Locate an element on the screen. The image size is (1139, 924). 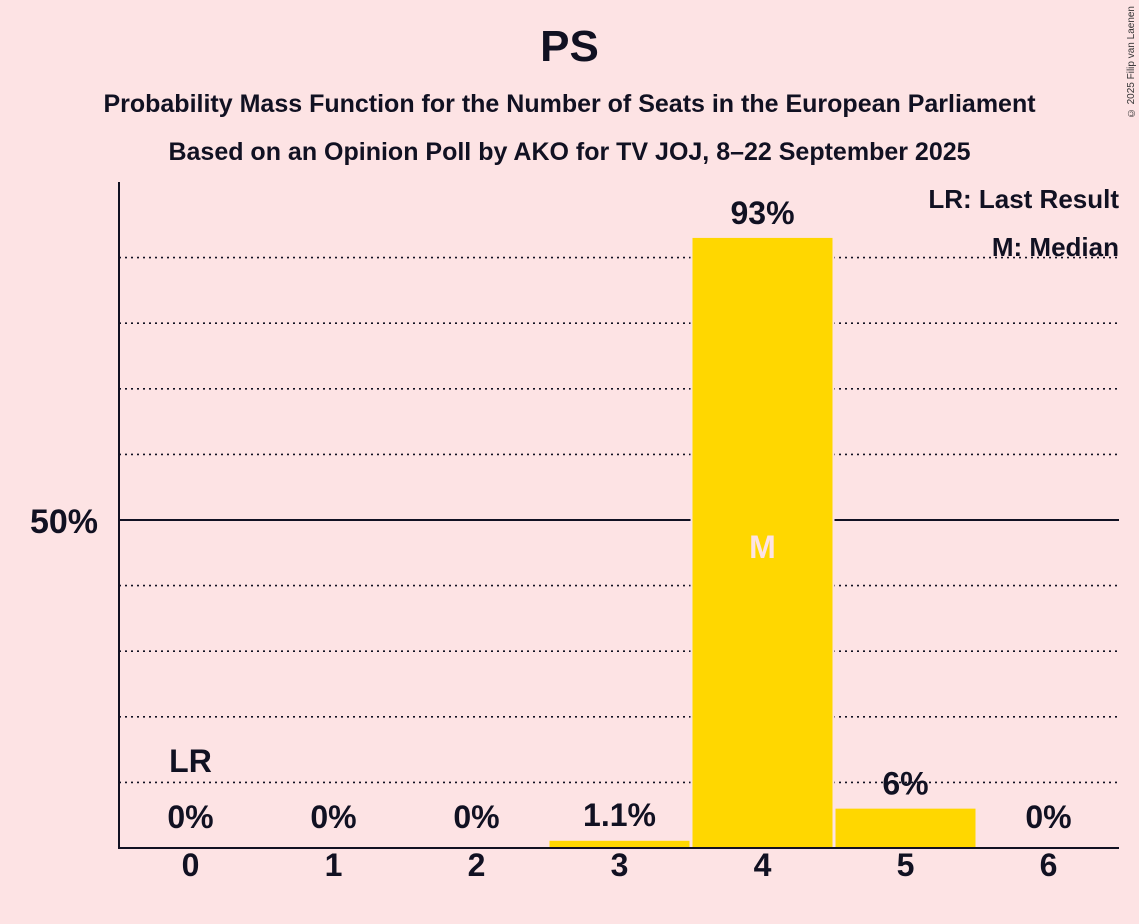
value-label: 93% is located at coordinates (762, 213).